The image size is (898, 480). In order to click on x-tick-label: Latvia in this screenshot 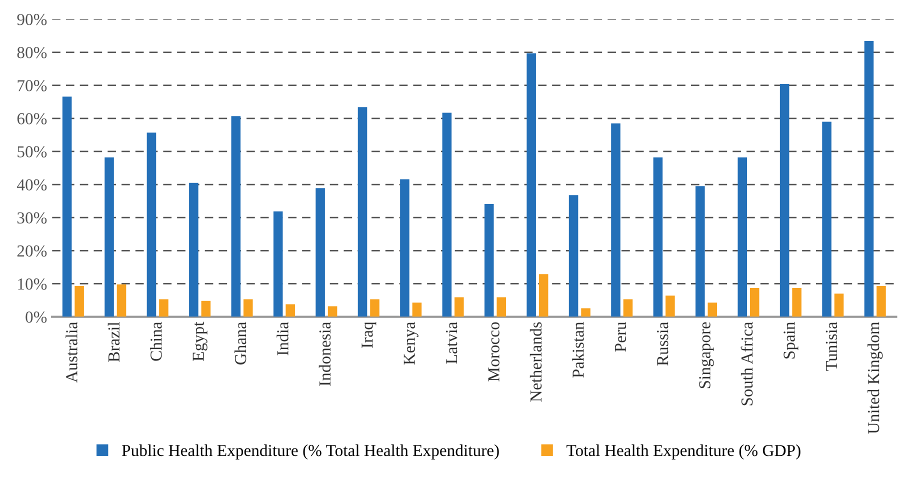, I will do `click(452, 343)`.